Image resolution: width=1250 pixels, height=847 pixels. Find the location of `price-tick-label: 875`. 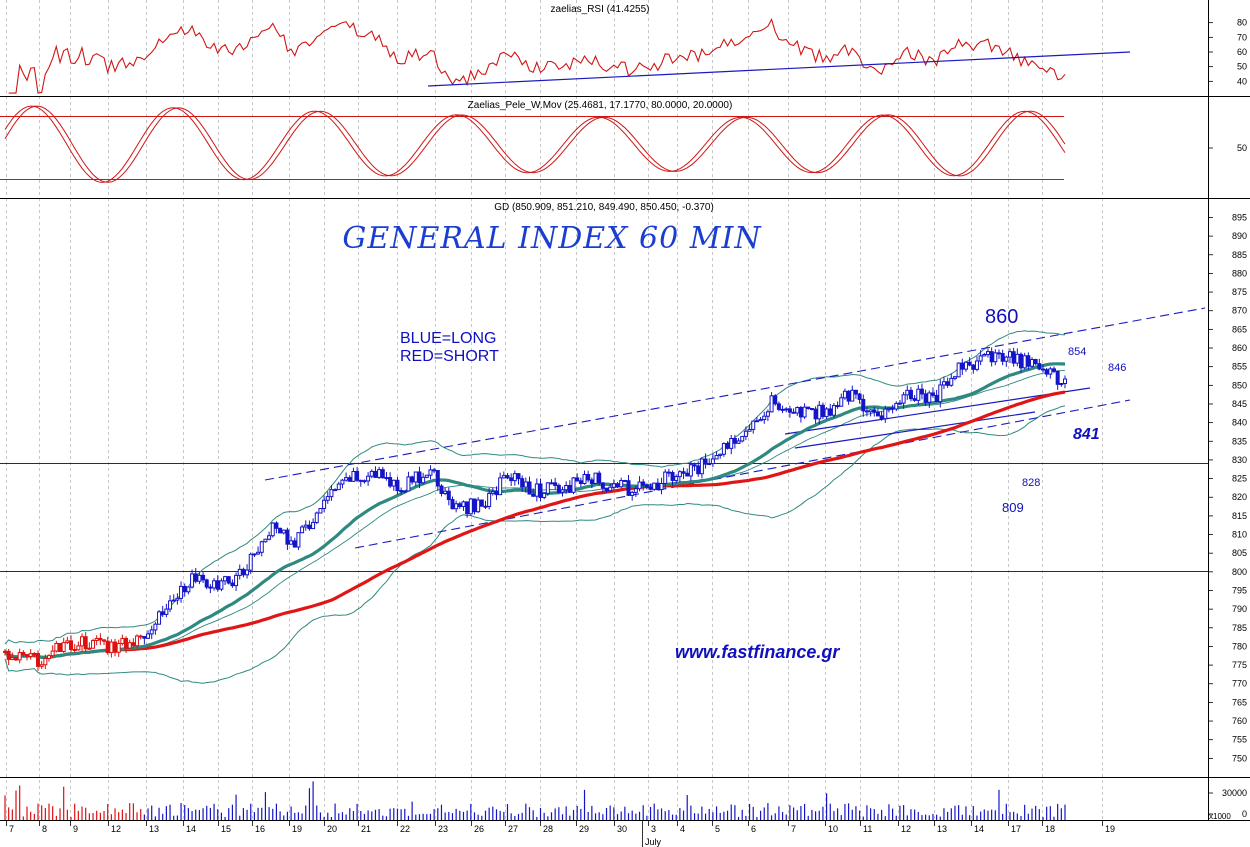

price-tick-label: 875 is located at coordinates (1239, 292).